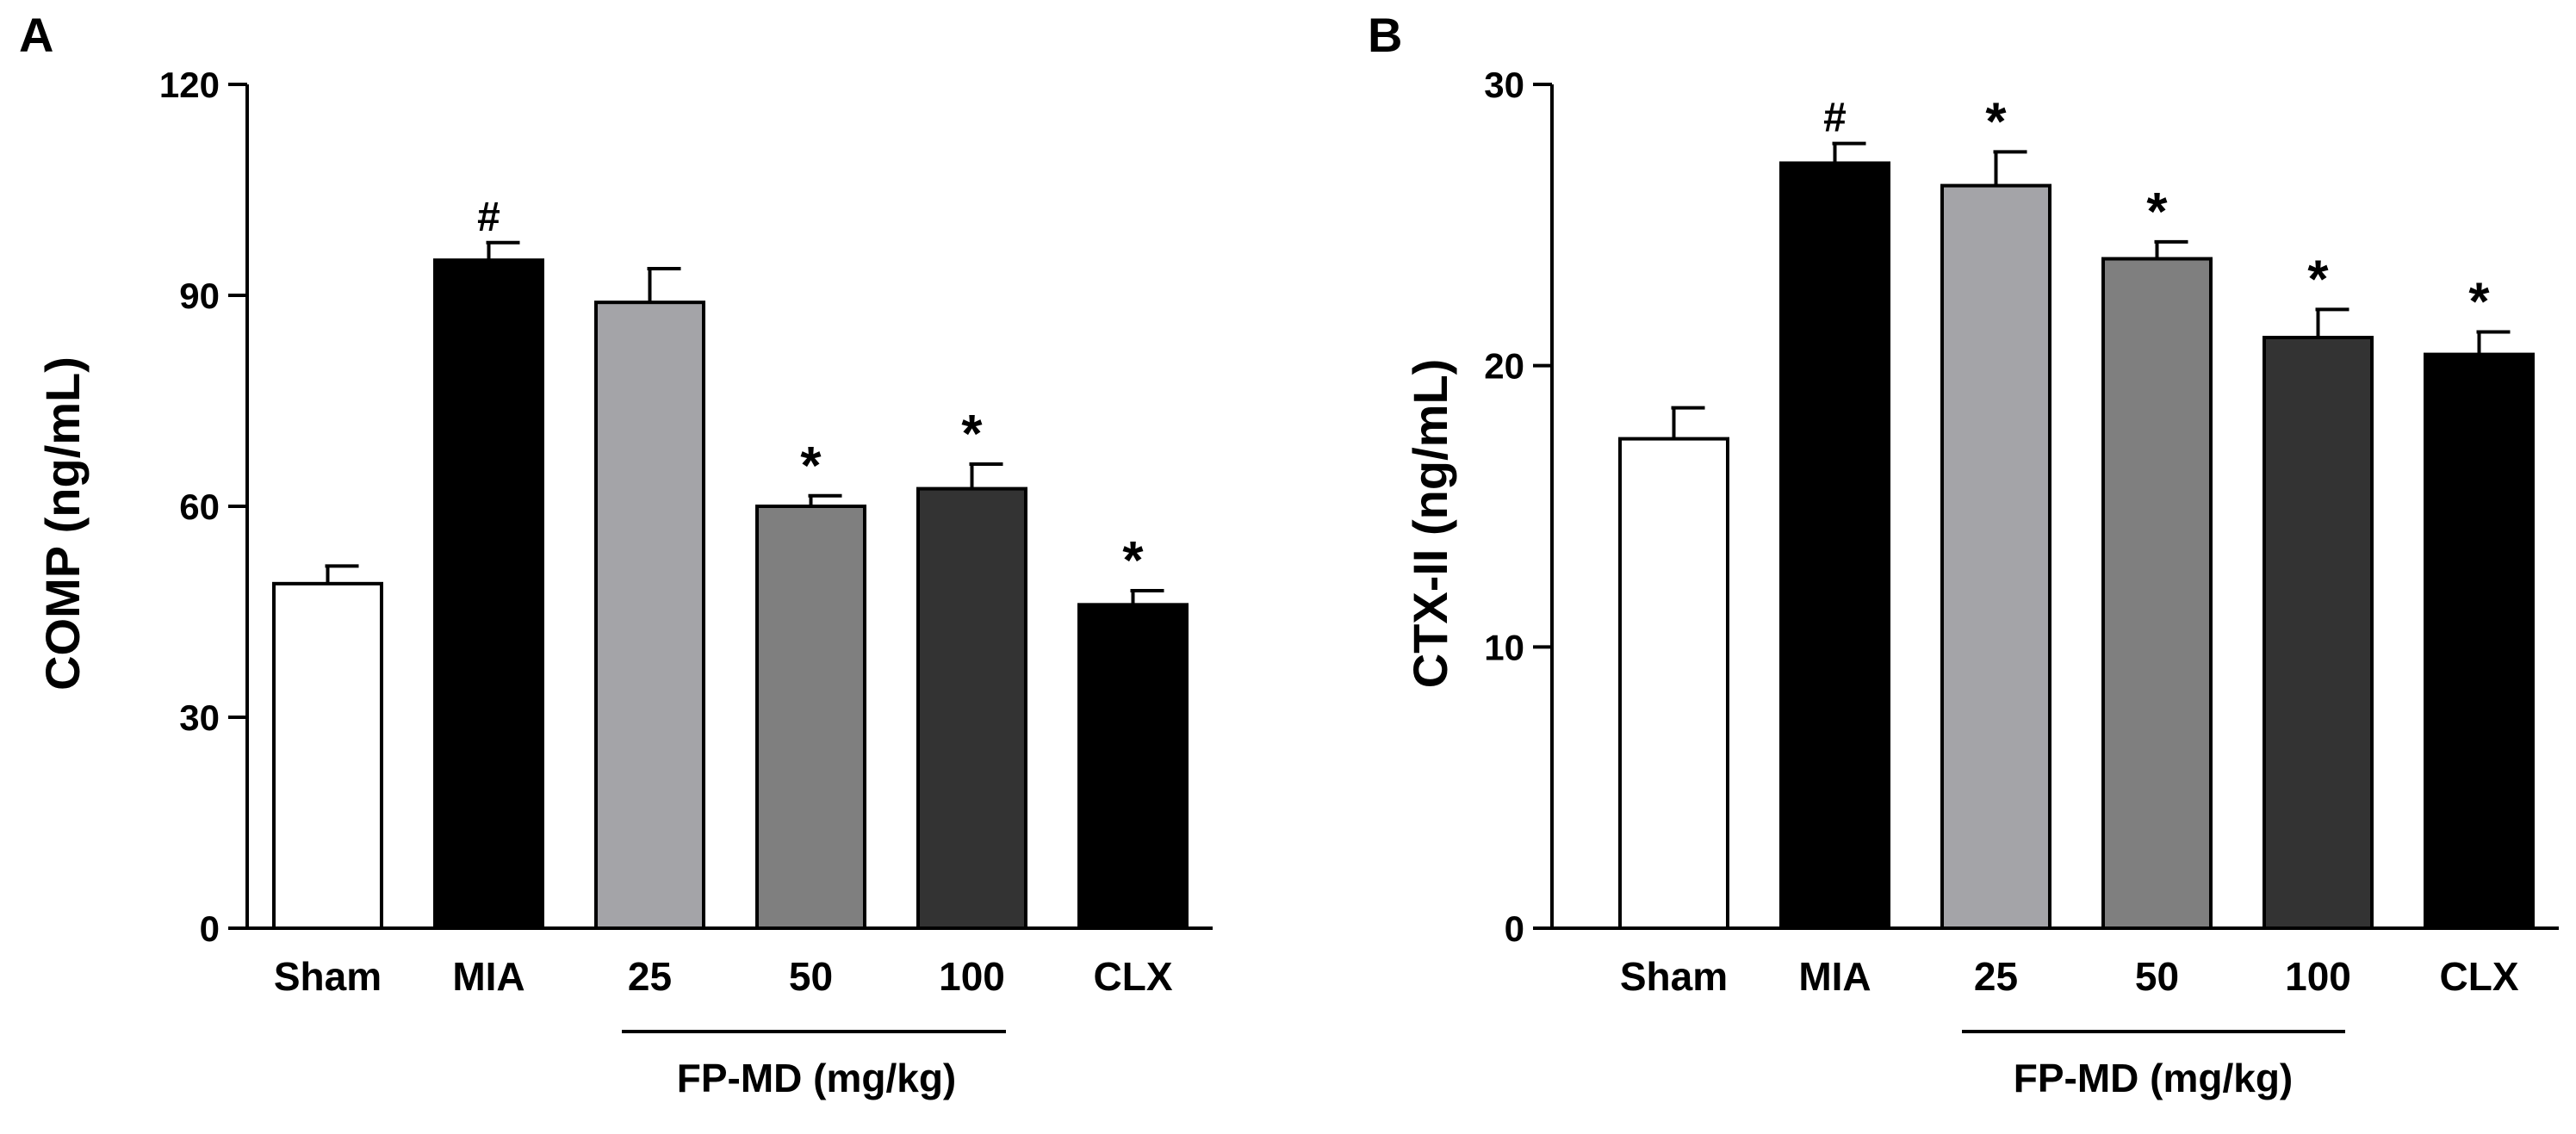 Image resolution: width=2576 pixels, height=1134 pixels. What do you see at coordinates (1504, 647) in the screenshot?
I see `y-tick-label: 10` at bounding box center [1504, 647].